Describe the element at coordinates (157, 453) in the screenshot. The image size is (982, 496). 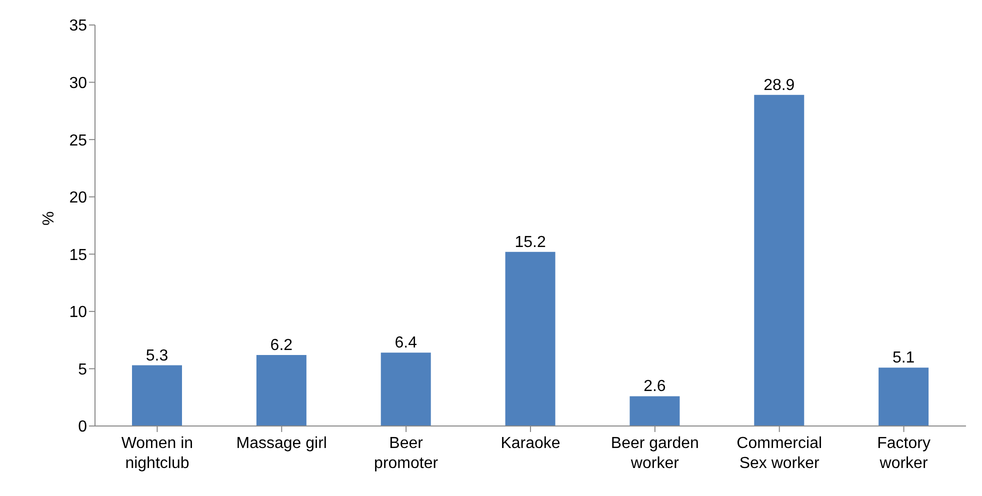
I see `x-tick-label: Women in nightclub` at that location.